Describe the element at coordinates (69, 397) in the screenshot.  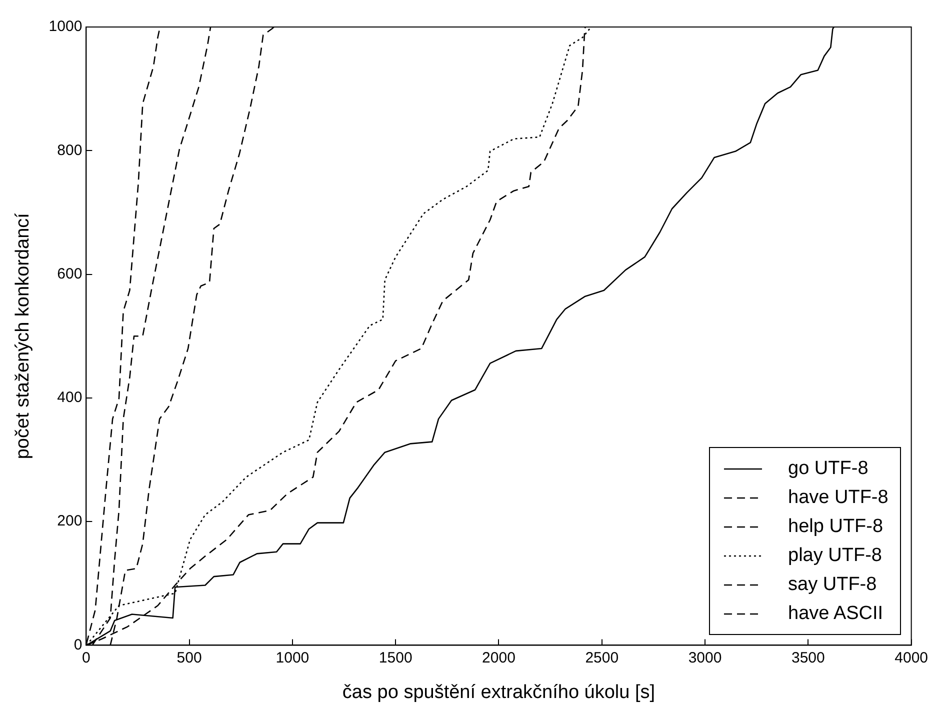
I see `y-tick-label: 400` at that location.